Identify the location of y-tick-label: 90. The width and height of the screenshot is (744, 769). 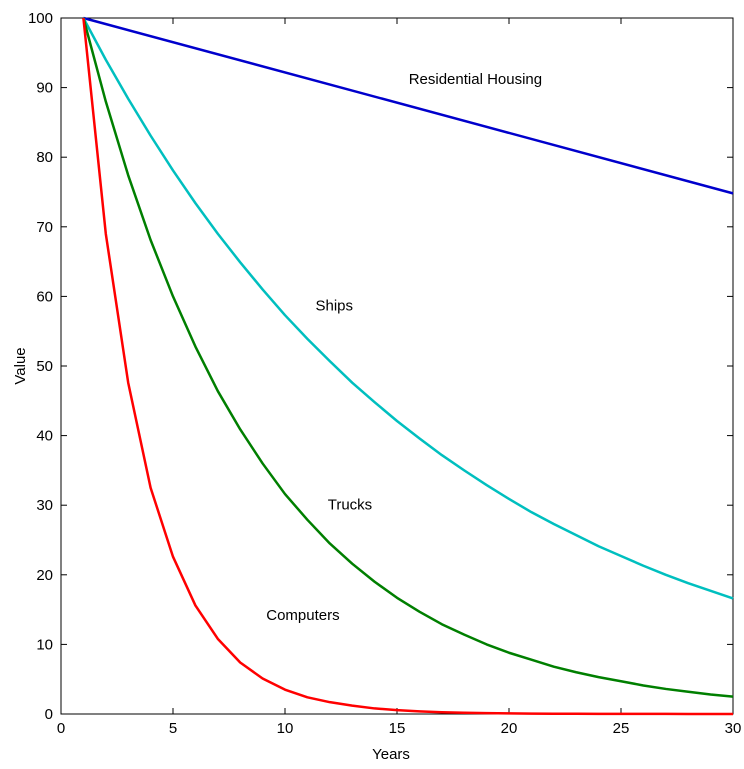
(44, 88).